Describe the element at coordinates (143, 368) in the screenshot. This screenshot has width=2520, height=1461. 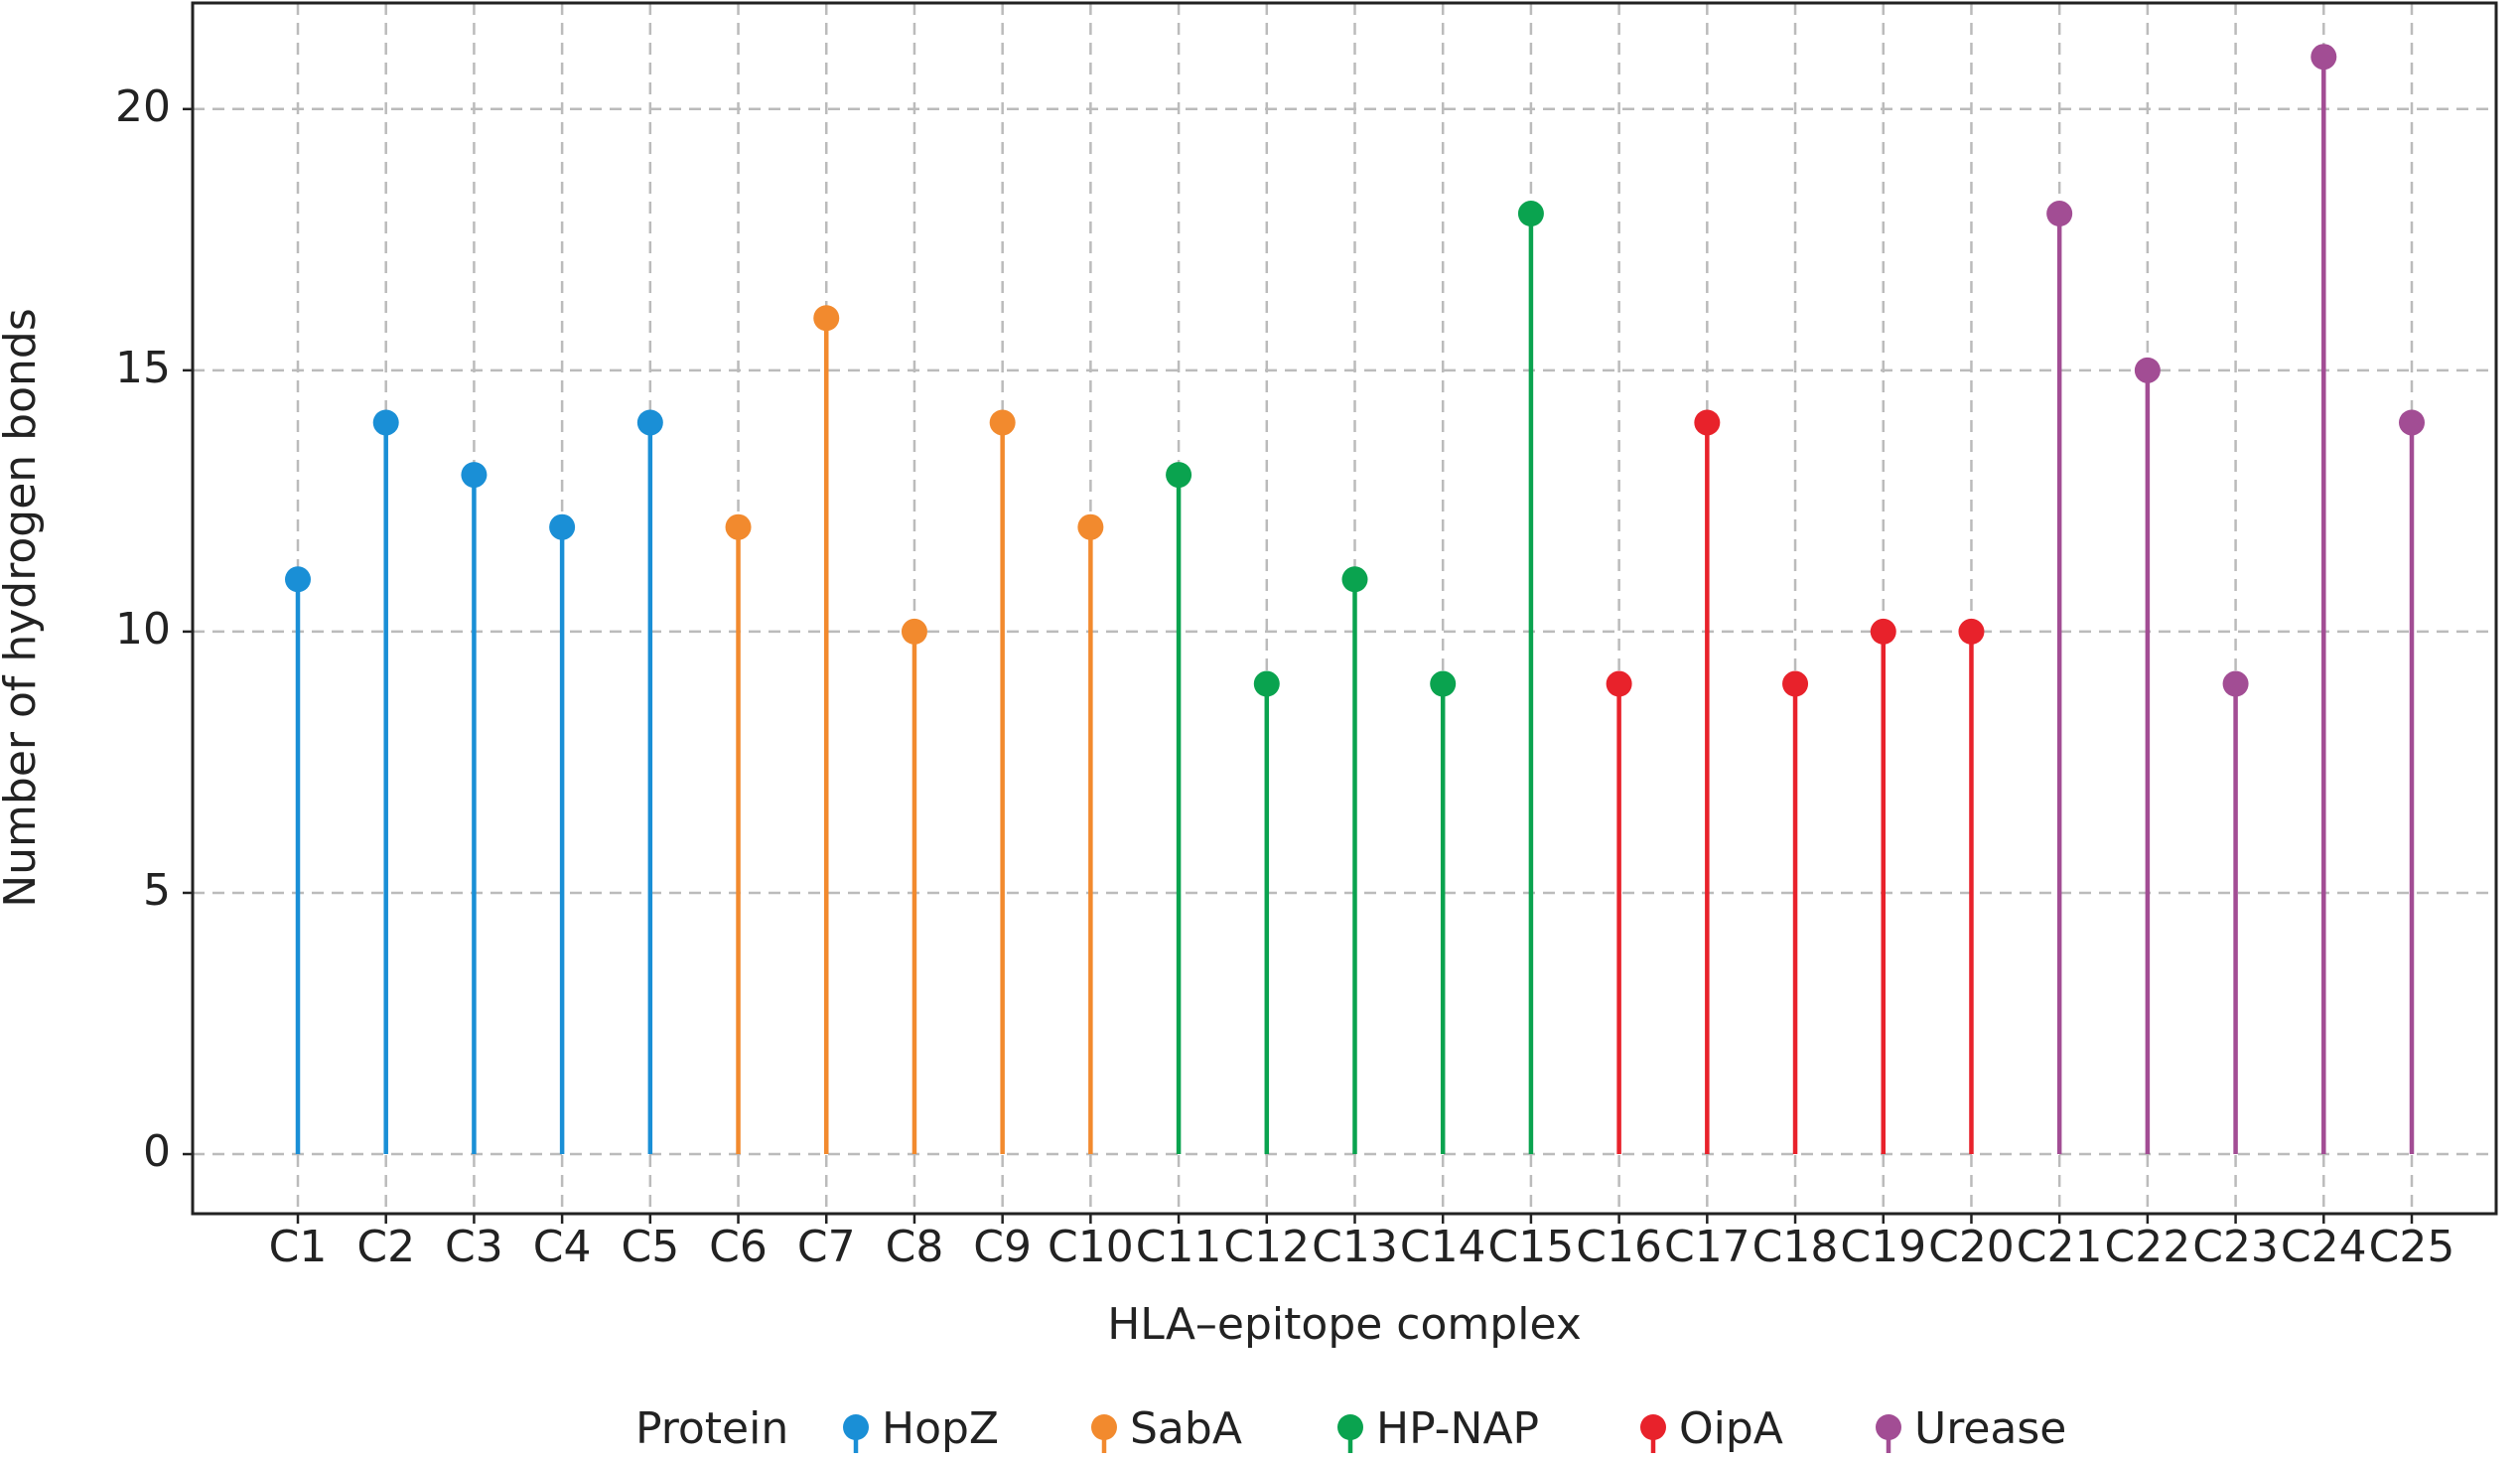
I see `y-tick-label: 15` at that location.